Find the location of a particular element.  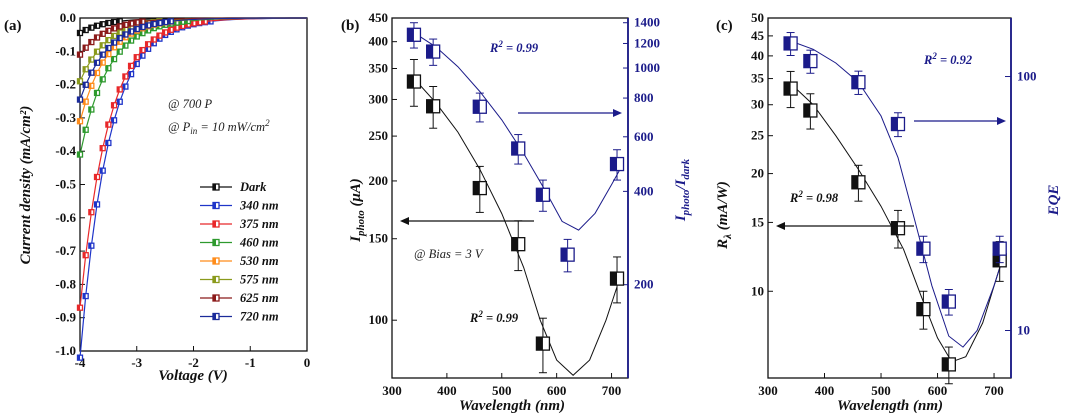

legend-marker-4-fill is located at coordinates (214, 261).